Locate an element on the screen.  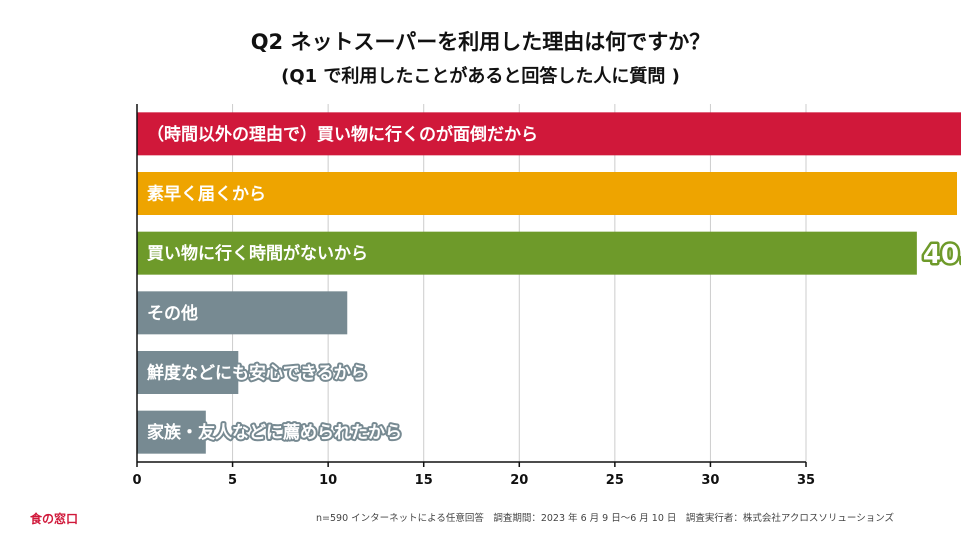
x-tick-label-20: 20 is located at coordinates (519, 480).